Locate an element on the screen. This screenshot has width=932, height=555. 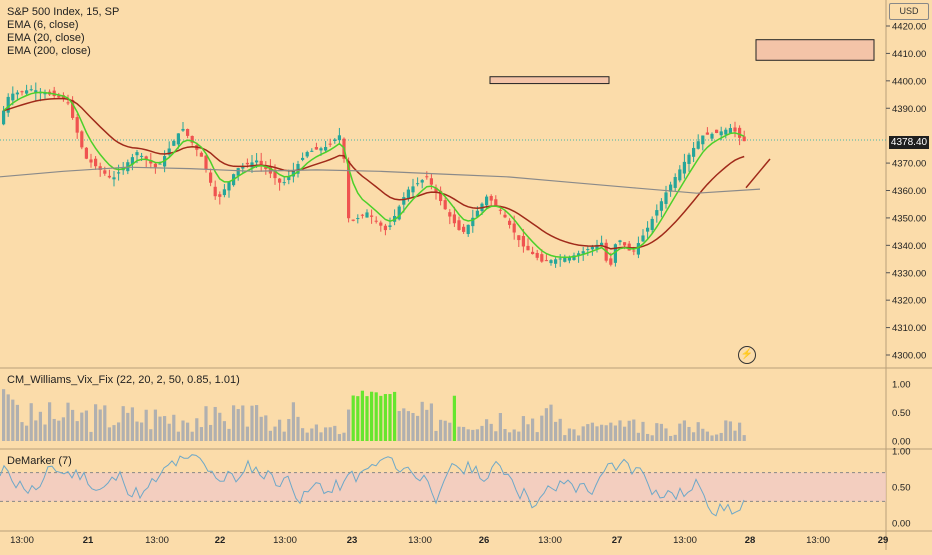
time-axis-label: 23 is located at coordinates (352, 540).